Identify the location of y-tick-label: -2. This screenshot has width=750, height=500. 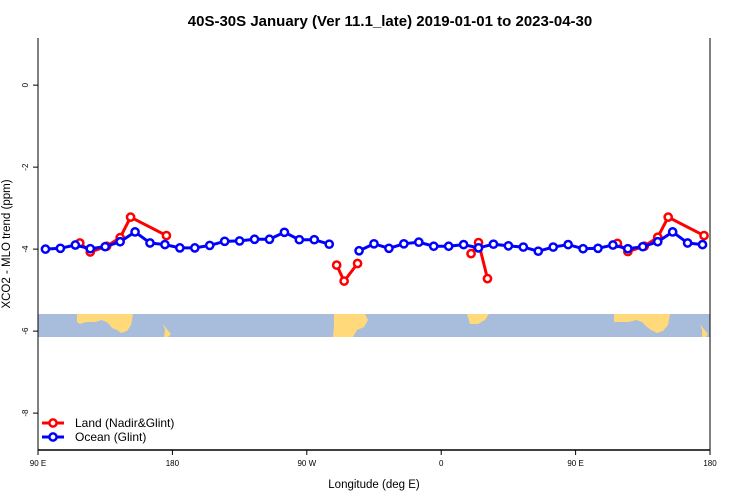
(25, 167).